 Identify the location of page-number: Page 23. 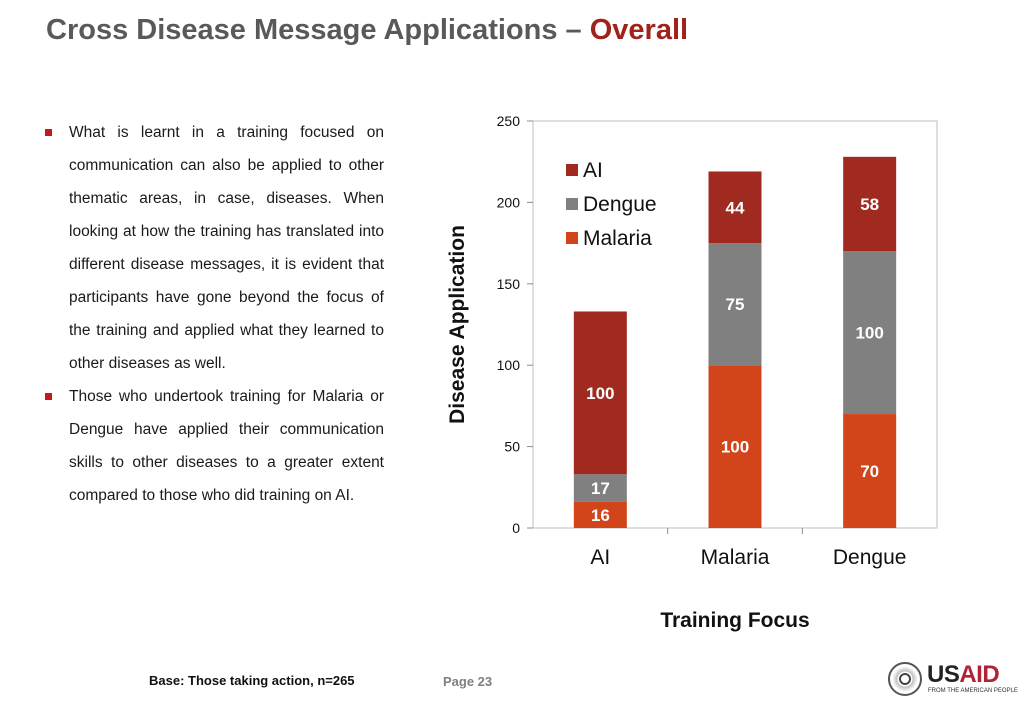
(468, 681).